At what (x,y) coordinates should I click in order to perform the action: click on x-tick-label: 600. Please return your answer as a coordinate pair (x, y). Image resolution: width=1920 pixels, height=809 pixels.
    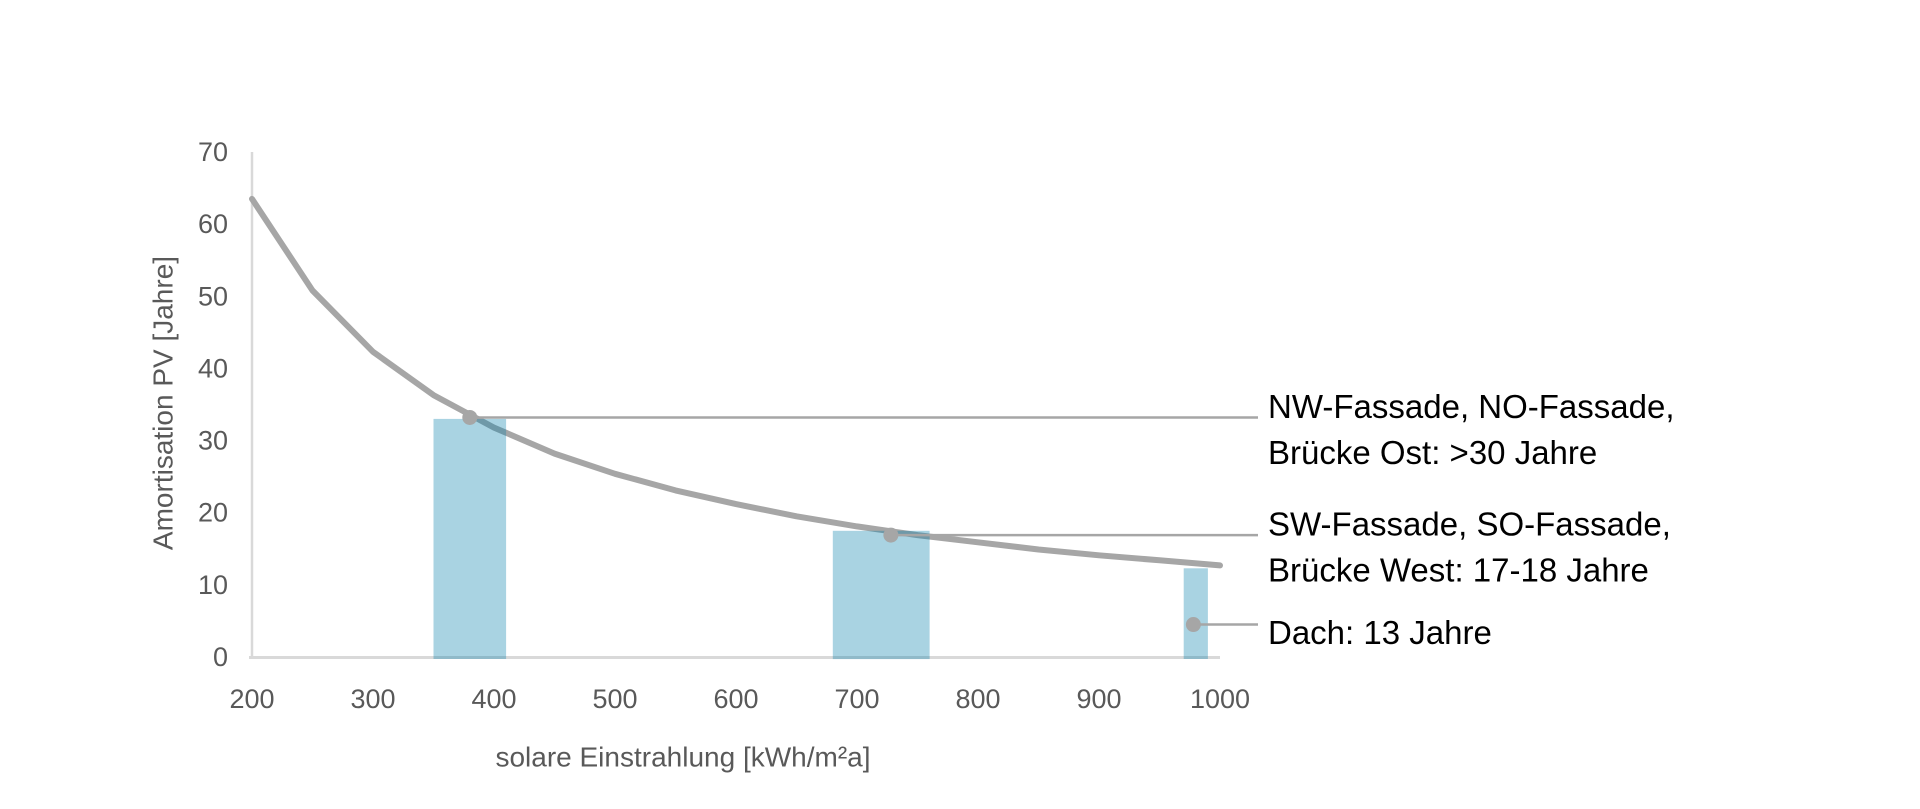
    Looking at the image, I should click on (735, 699).